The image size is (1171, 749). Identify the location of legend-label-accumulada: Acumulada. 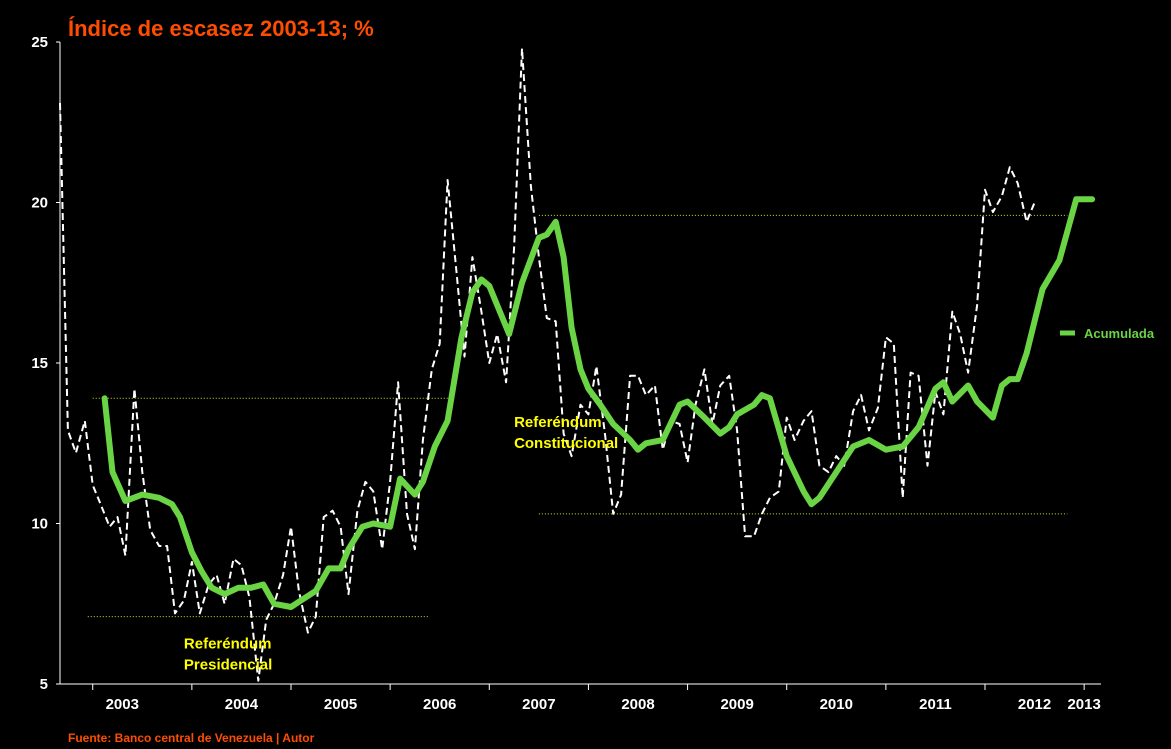
(1119, 333).